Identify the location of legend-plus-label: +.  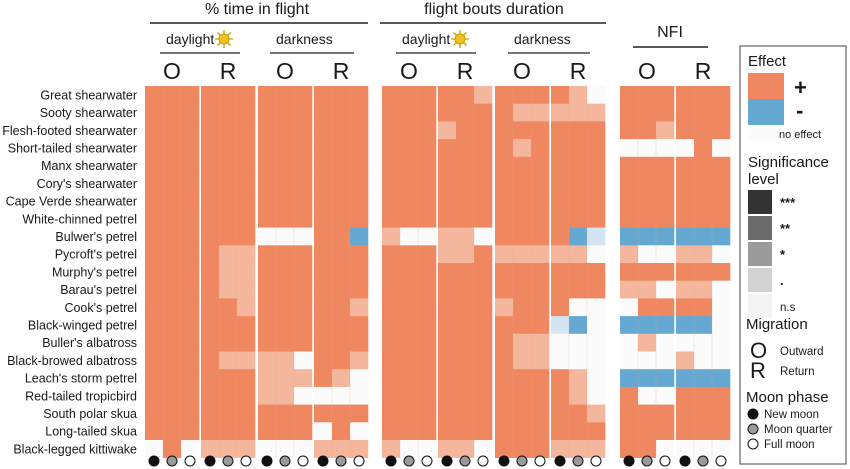
(800, 87).